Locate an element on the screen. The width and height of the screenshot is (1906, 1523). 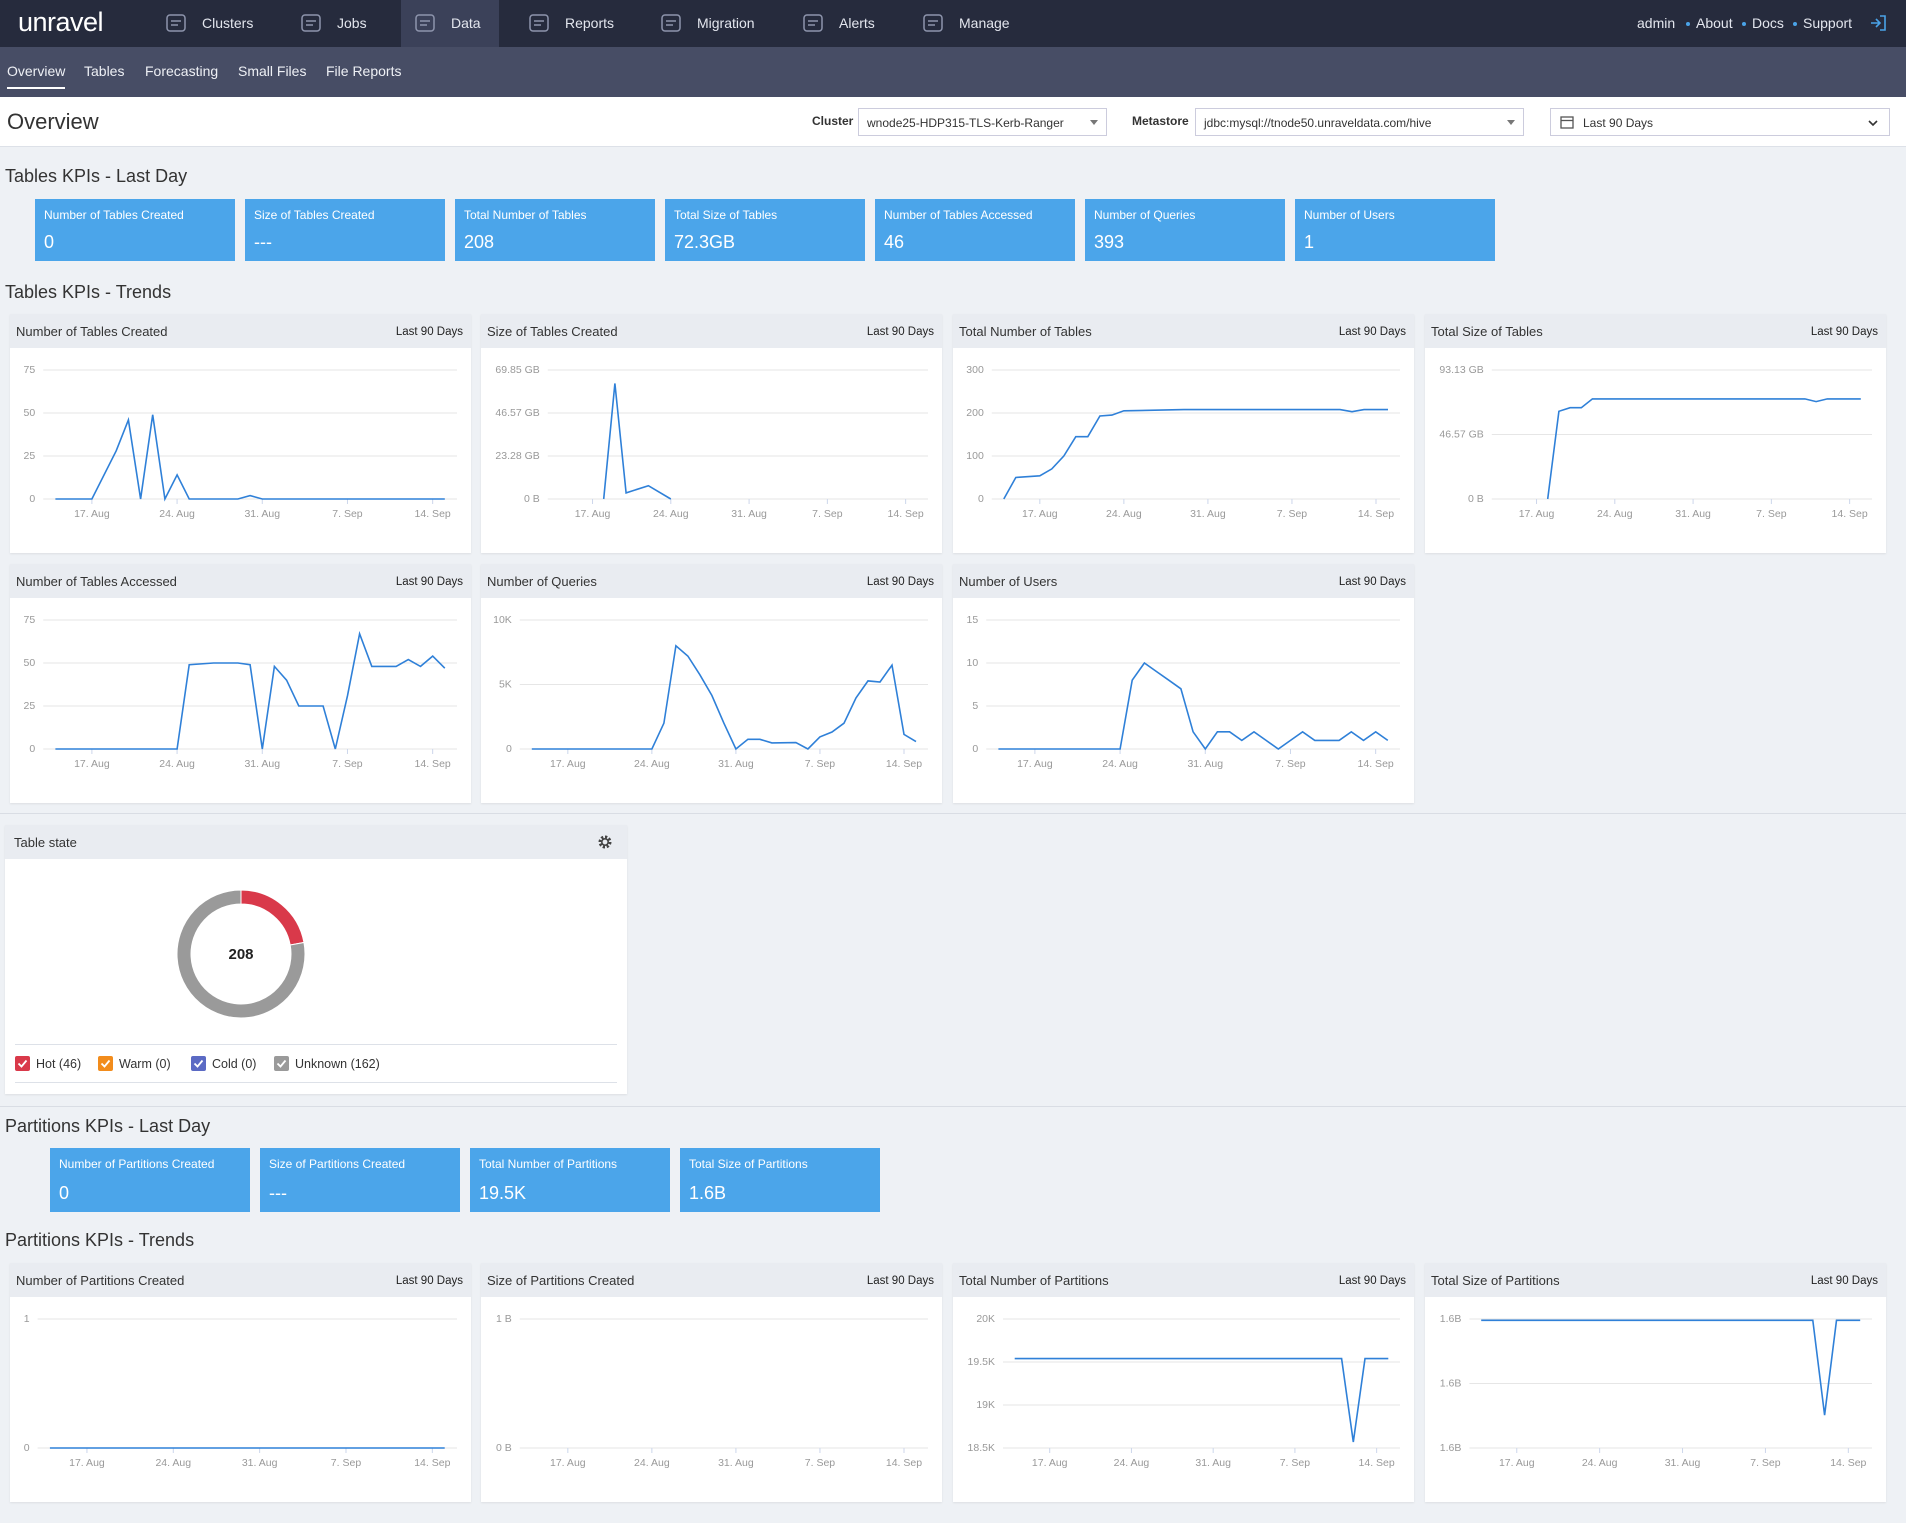
section-title: Tables KPIs - Trends is located at coordinates (88, 292).